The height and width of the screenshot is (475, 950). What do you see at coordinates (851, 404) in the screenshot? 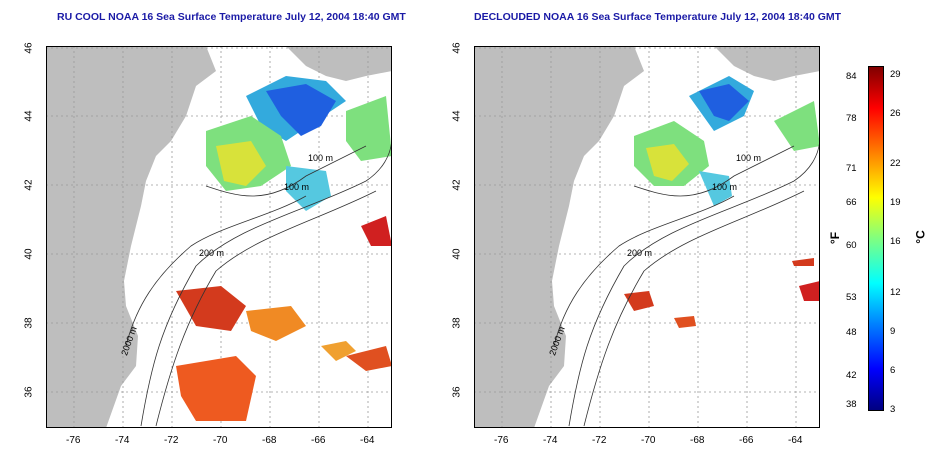
I see `fahrenheit-tick: 38` at bounding box center [851, 404].